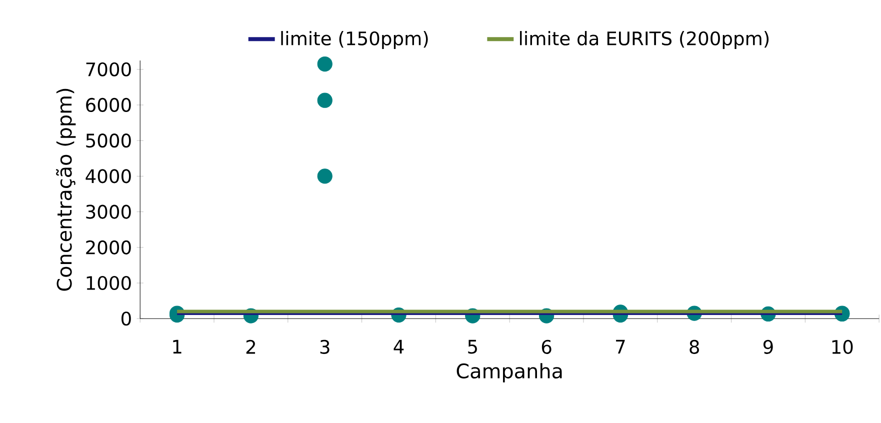  Describe the element at coordinates (66, 189) in the screenshot. I see `y-axis-title: Concentração (ppm)` at that location.